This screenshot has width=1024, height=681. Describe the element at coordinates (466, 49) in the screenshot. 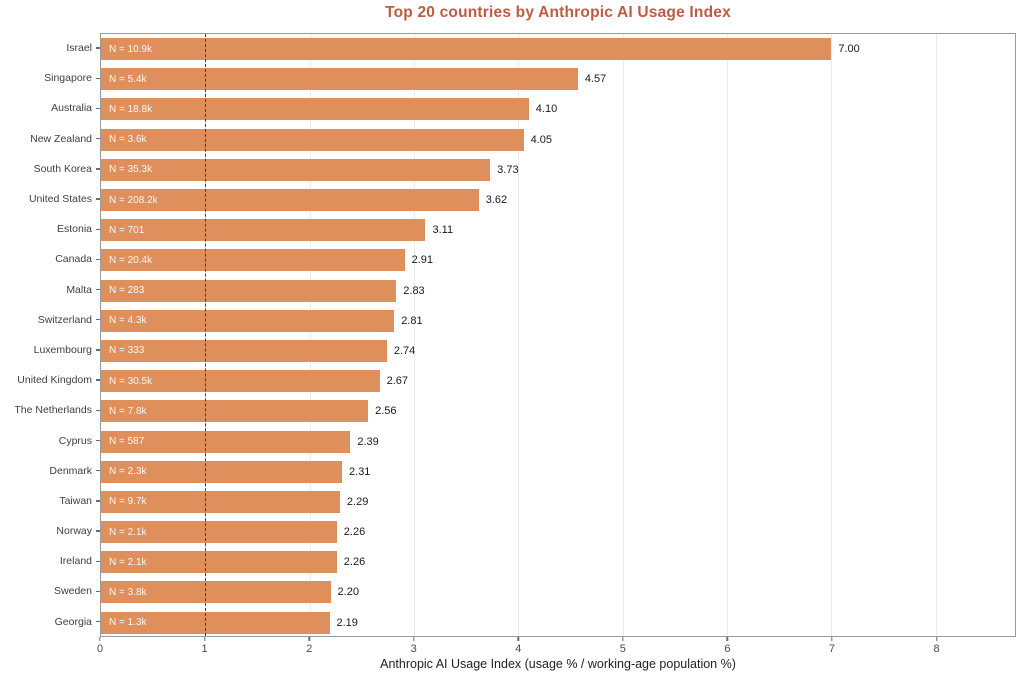

I see `bar: N = 10.9k` at that location.